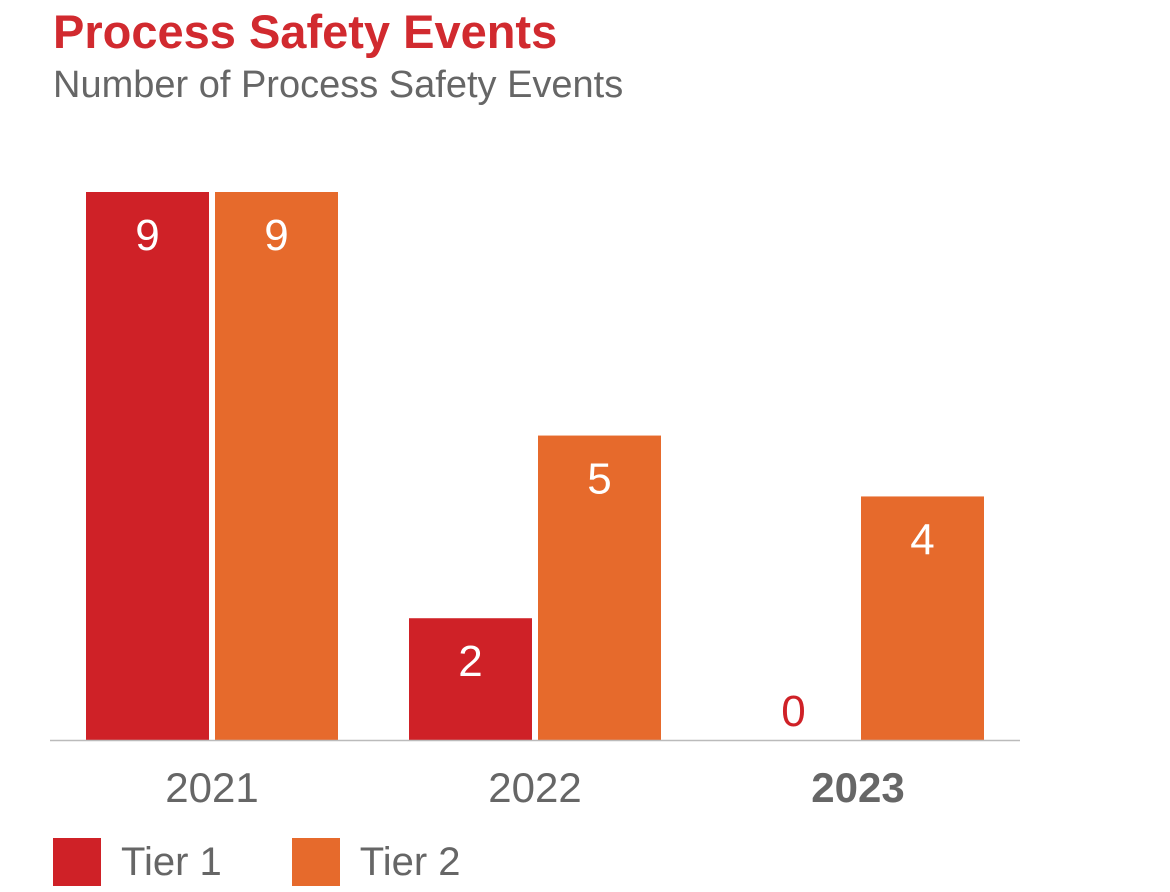  What do you see at coordinates (276, 466) in the screenshot?
I see `bar-tier-2-2021` at bounding box center [276, 466].